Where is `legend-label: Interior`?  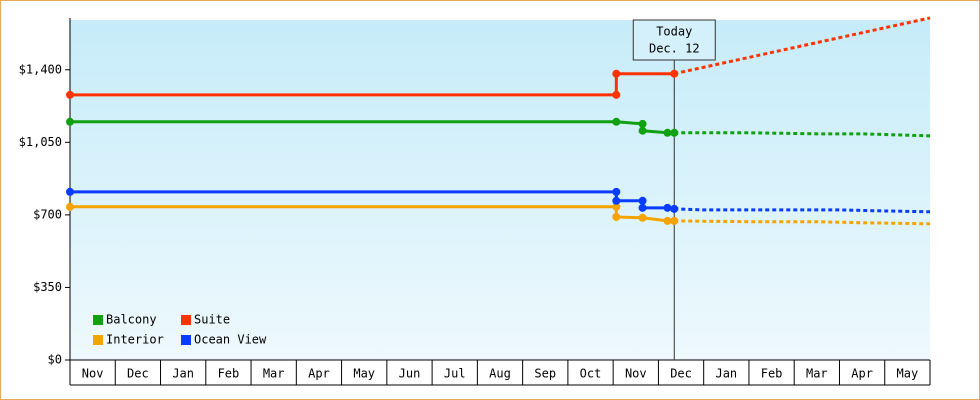
legend-label: Interior is located at coordinates (135, 340).